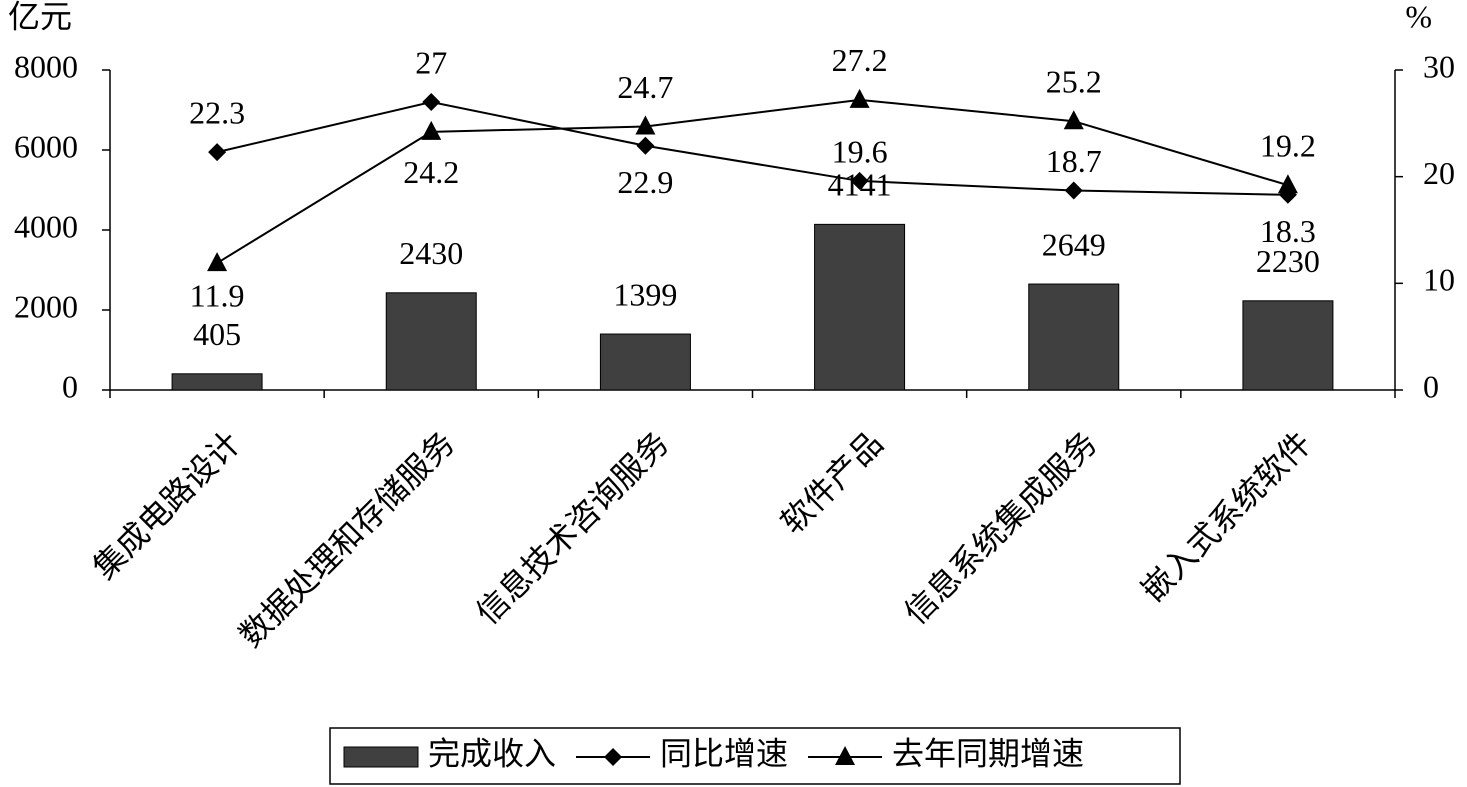  Describe the element at coordinates (431, 172) in the screenshot. I see `line-value-label: 24.2` at that location.